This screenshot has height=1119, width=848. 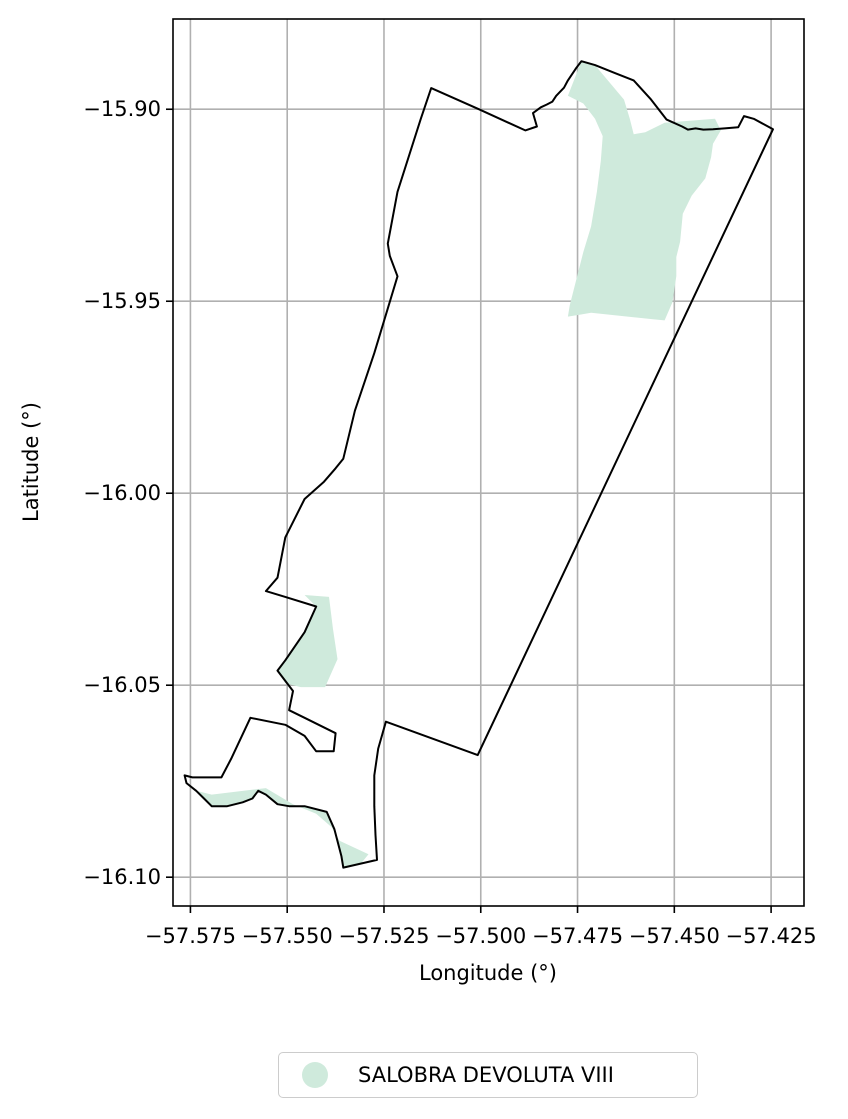 What do you see at coordinates (122, 301) in the screenshot?
I see `y-tick-label: −15.95` at bounding box center [122, 301].